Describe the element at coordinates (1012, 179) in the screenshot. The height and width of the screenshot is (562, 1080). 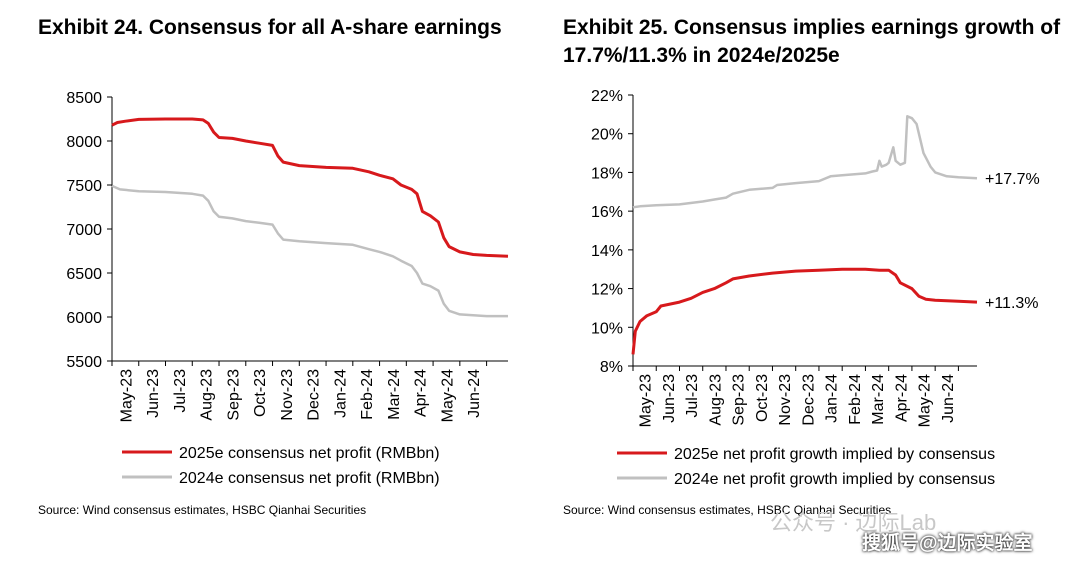
I see `ex25-end-label-2024e: +17.7%` at that location.